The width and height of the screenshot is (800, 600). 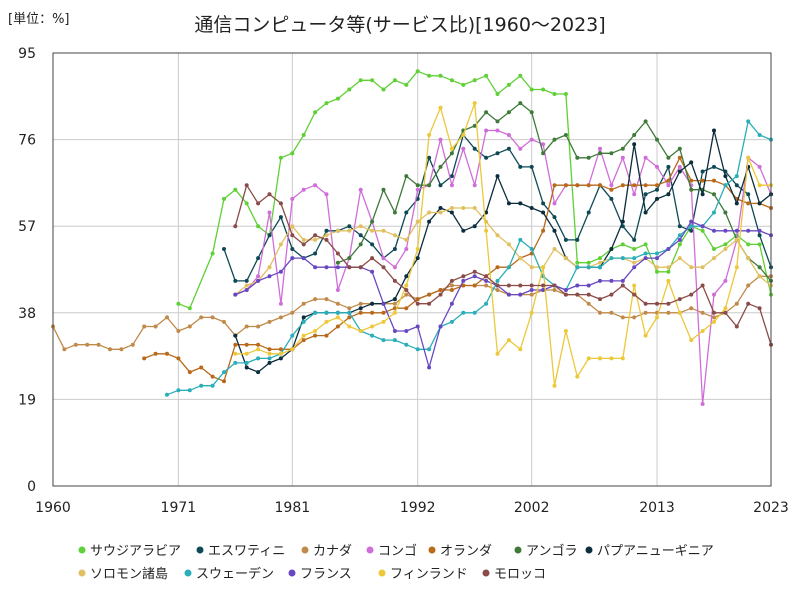 I want to click on legend-label: カナダ, so click(x=332, y=551).